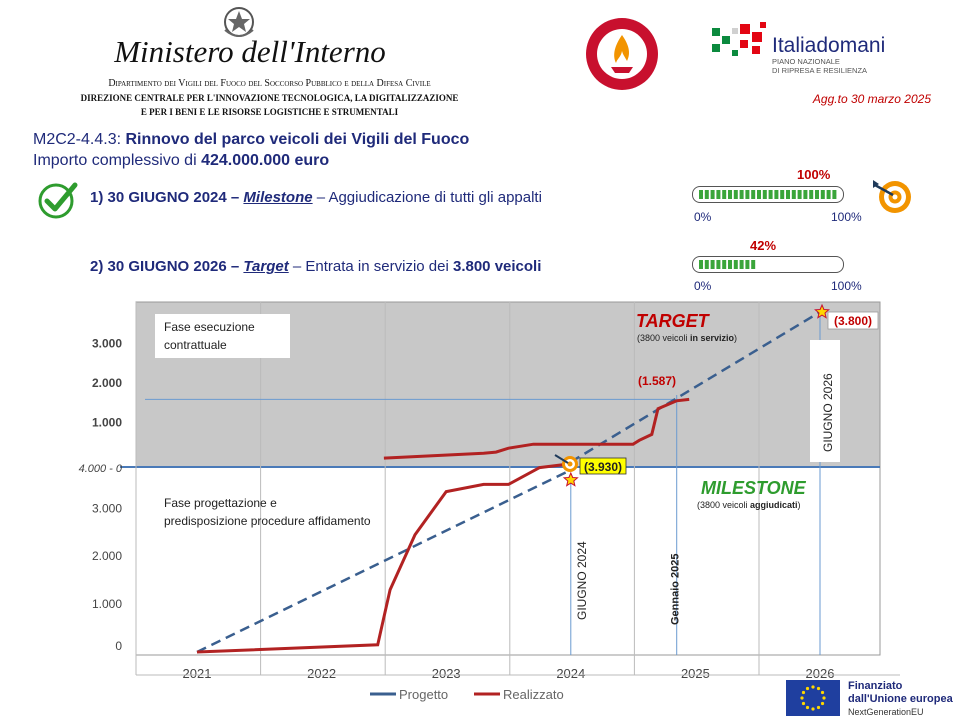 The image size is (960, 720). I want to click on target-note: (3800 veicoli in servizio), so click(687, 338).